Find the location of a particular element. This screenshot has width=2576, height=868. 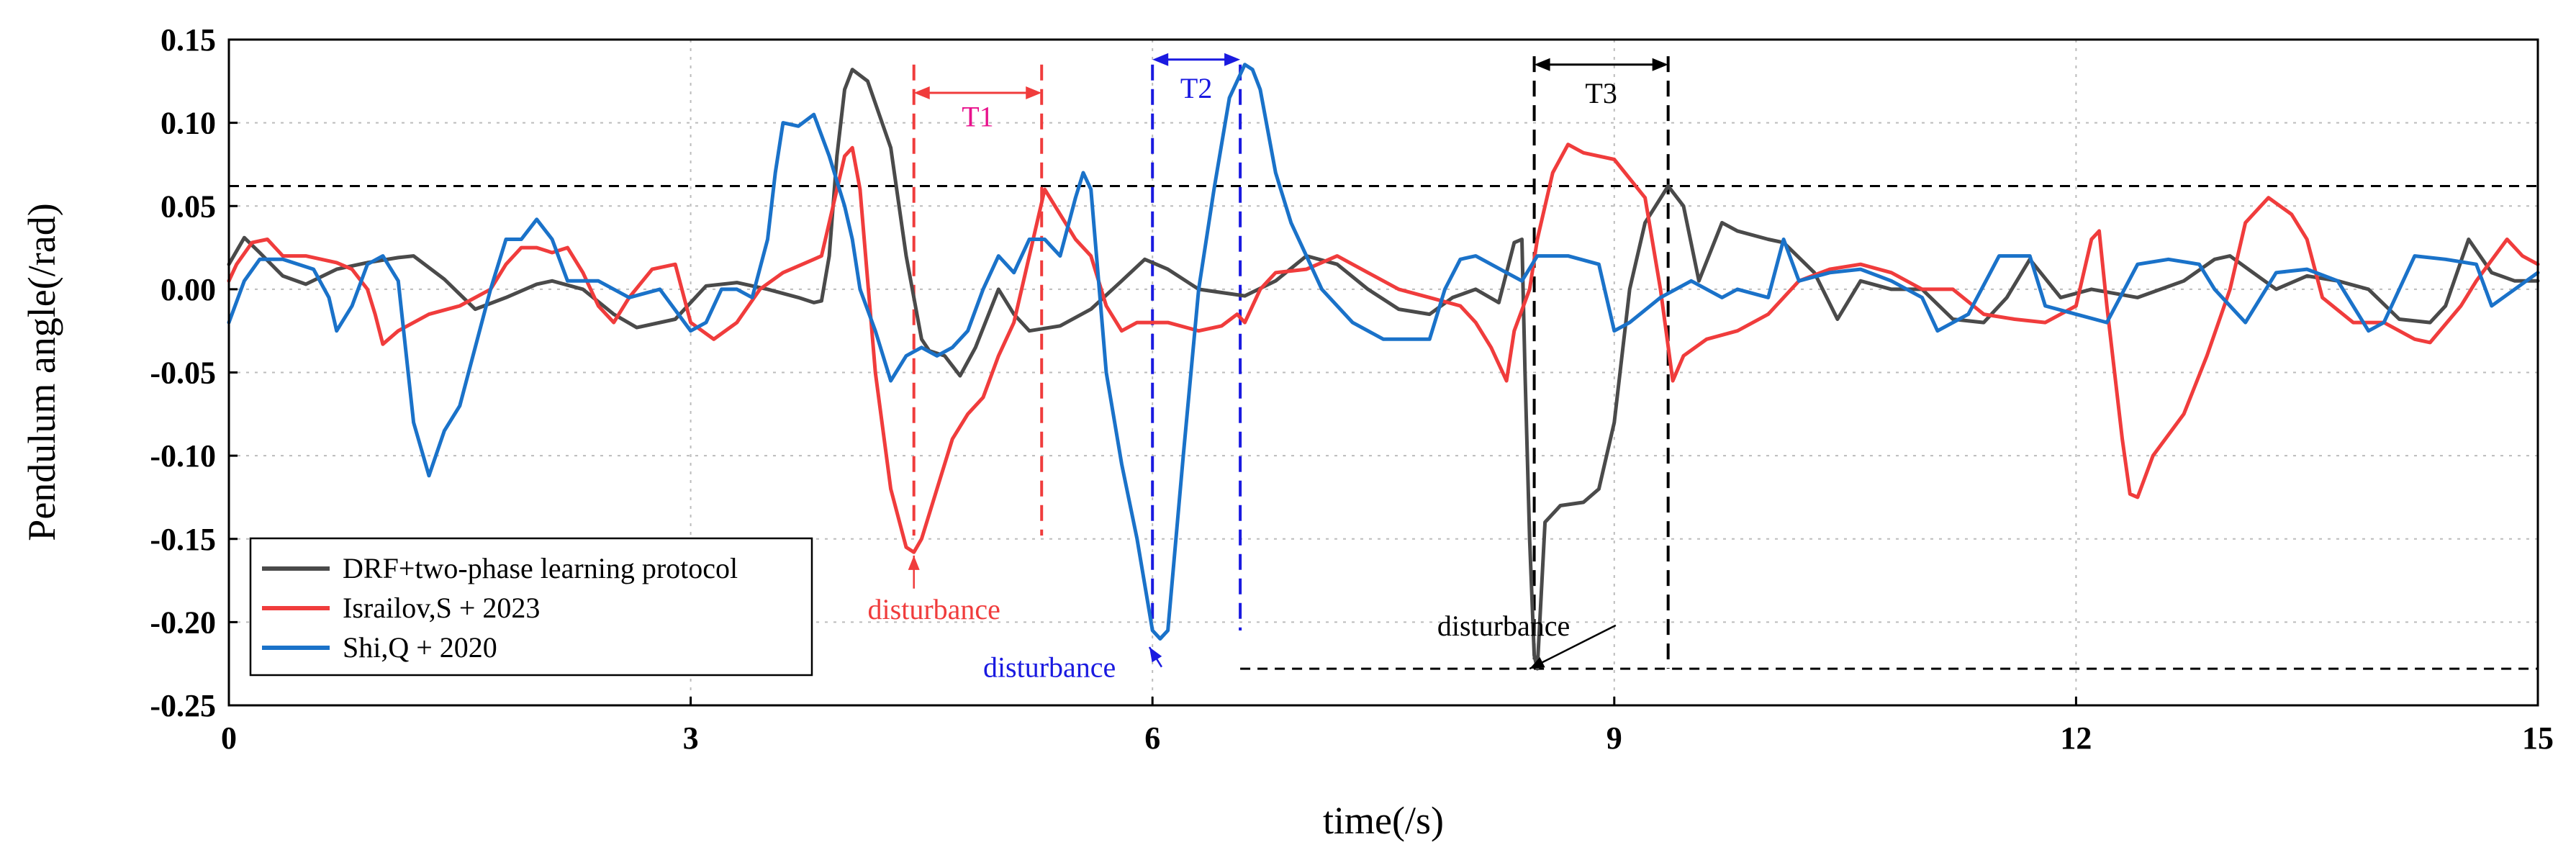

x-tick-label: 9 is located at coordinates (1614, 738).